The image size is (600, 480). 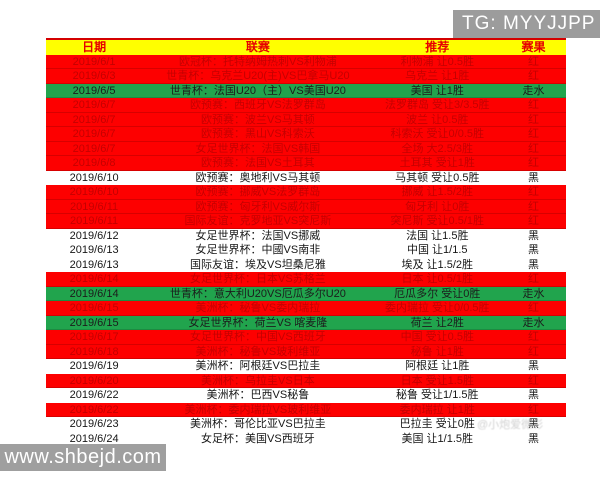 What do you see at coordinates (258, 221) in the screenshot?
I see `league-cell: 国际友谊：克罗地亚VS突尼斯` at bounding box center [258, 221].